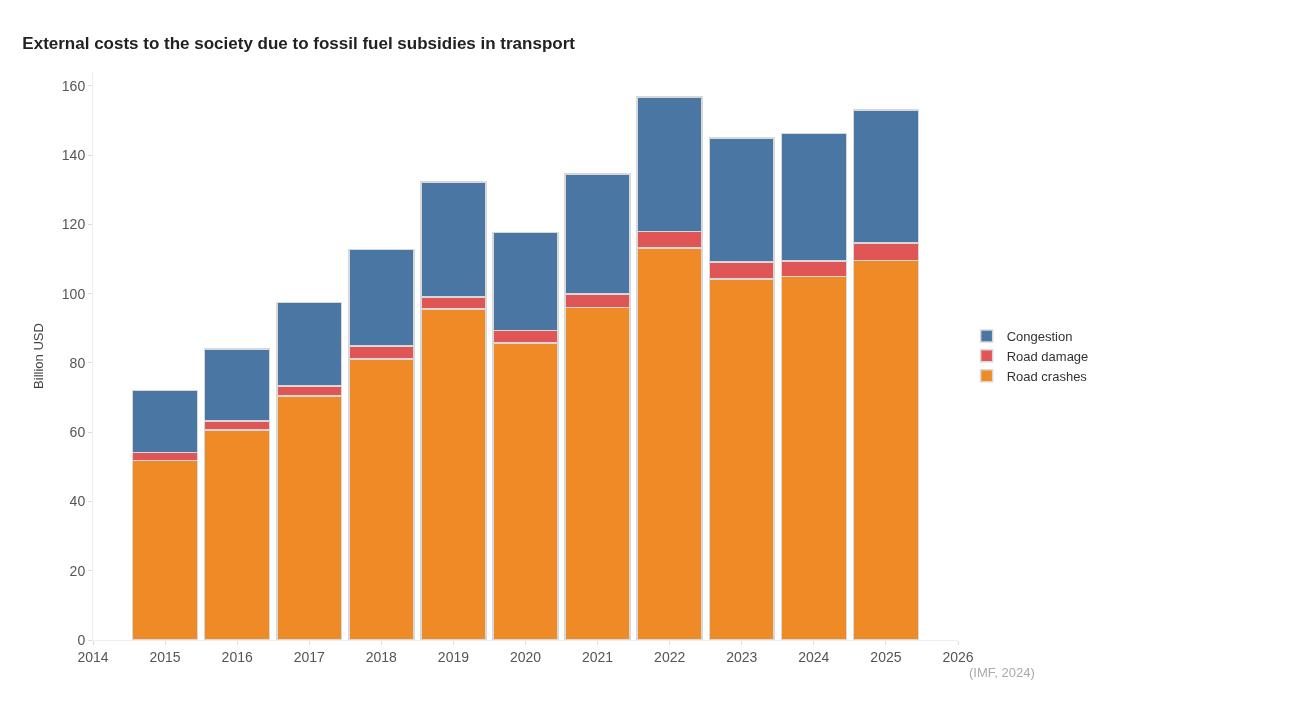 Image resolution: width=1315 pixels, height=722 pixels. I want to click on x-tick-label: 2018, so click(381, 656).